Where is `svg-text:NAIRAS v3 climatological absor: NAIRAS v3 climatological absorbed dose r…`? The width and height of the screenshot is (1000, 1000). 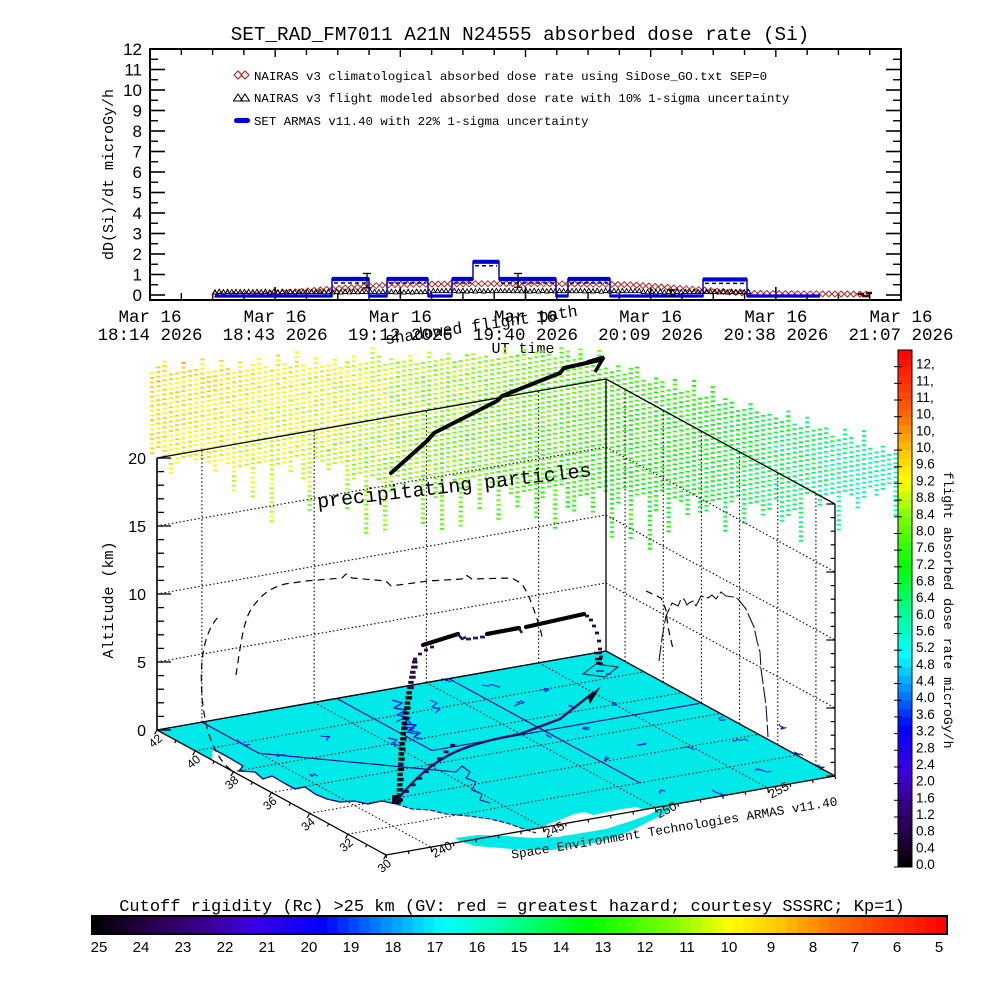
svg-text:NAIRAS v3 climatological absor: NAIRAS v3 climatological absorbed dose r… is located at coordinates (510, 77).